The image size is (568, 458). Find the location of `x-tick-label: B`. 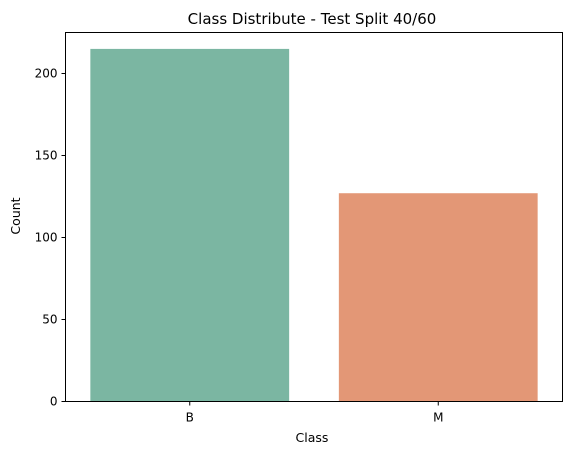

x-tick-label: B is located at coordinates (190, 418).